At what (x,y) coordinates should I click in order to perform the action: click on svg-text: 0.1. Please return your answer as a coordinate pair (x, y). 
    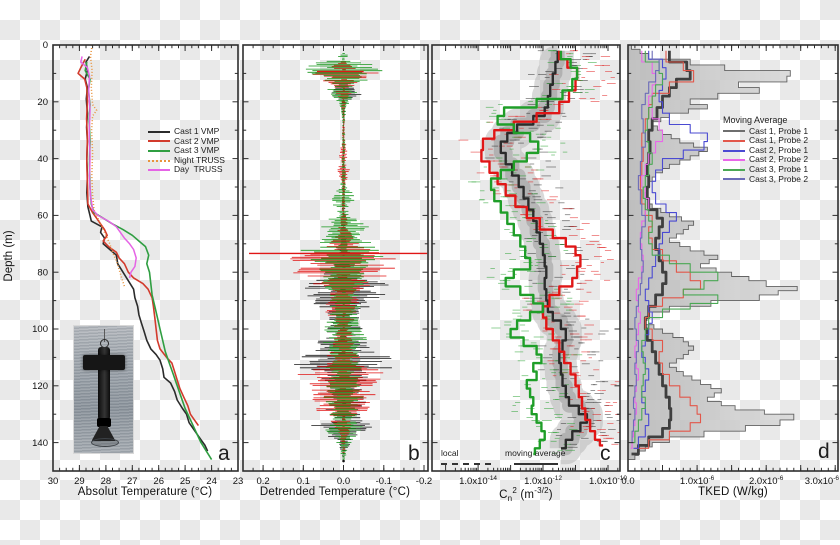
    Looking at the image, I should click on (303, 481).